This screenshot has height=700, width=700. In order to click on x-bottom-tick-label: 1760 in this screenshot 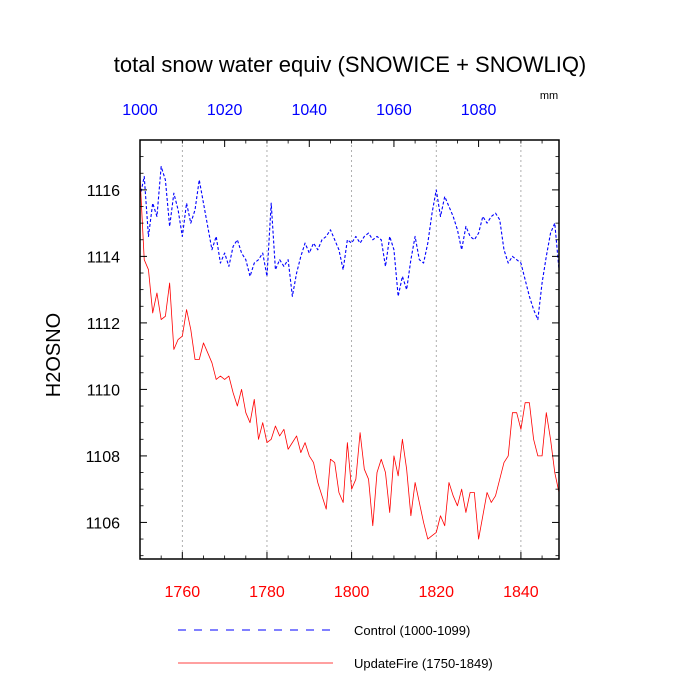, I will do `click(183, 592)`.